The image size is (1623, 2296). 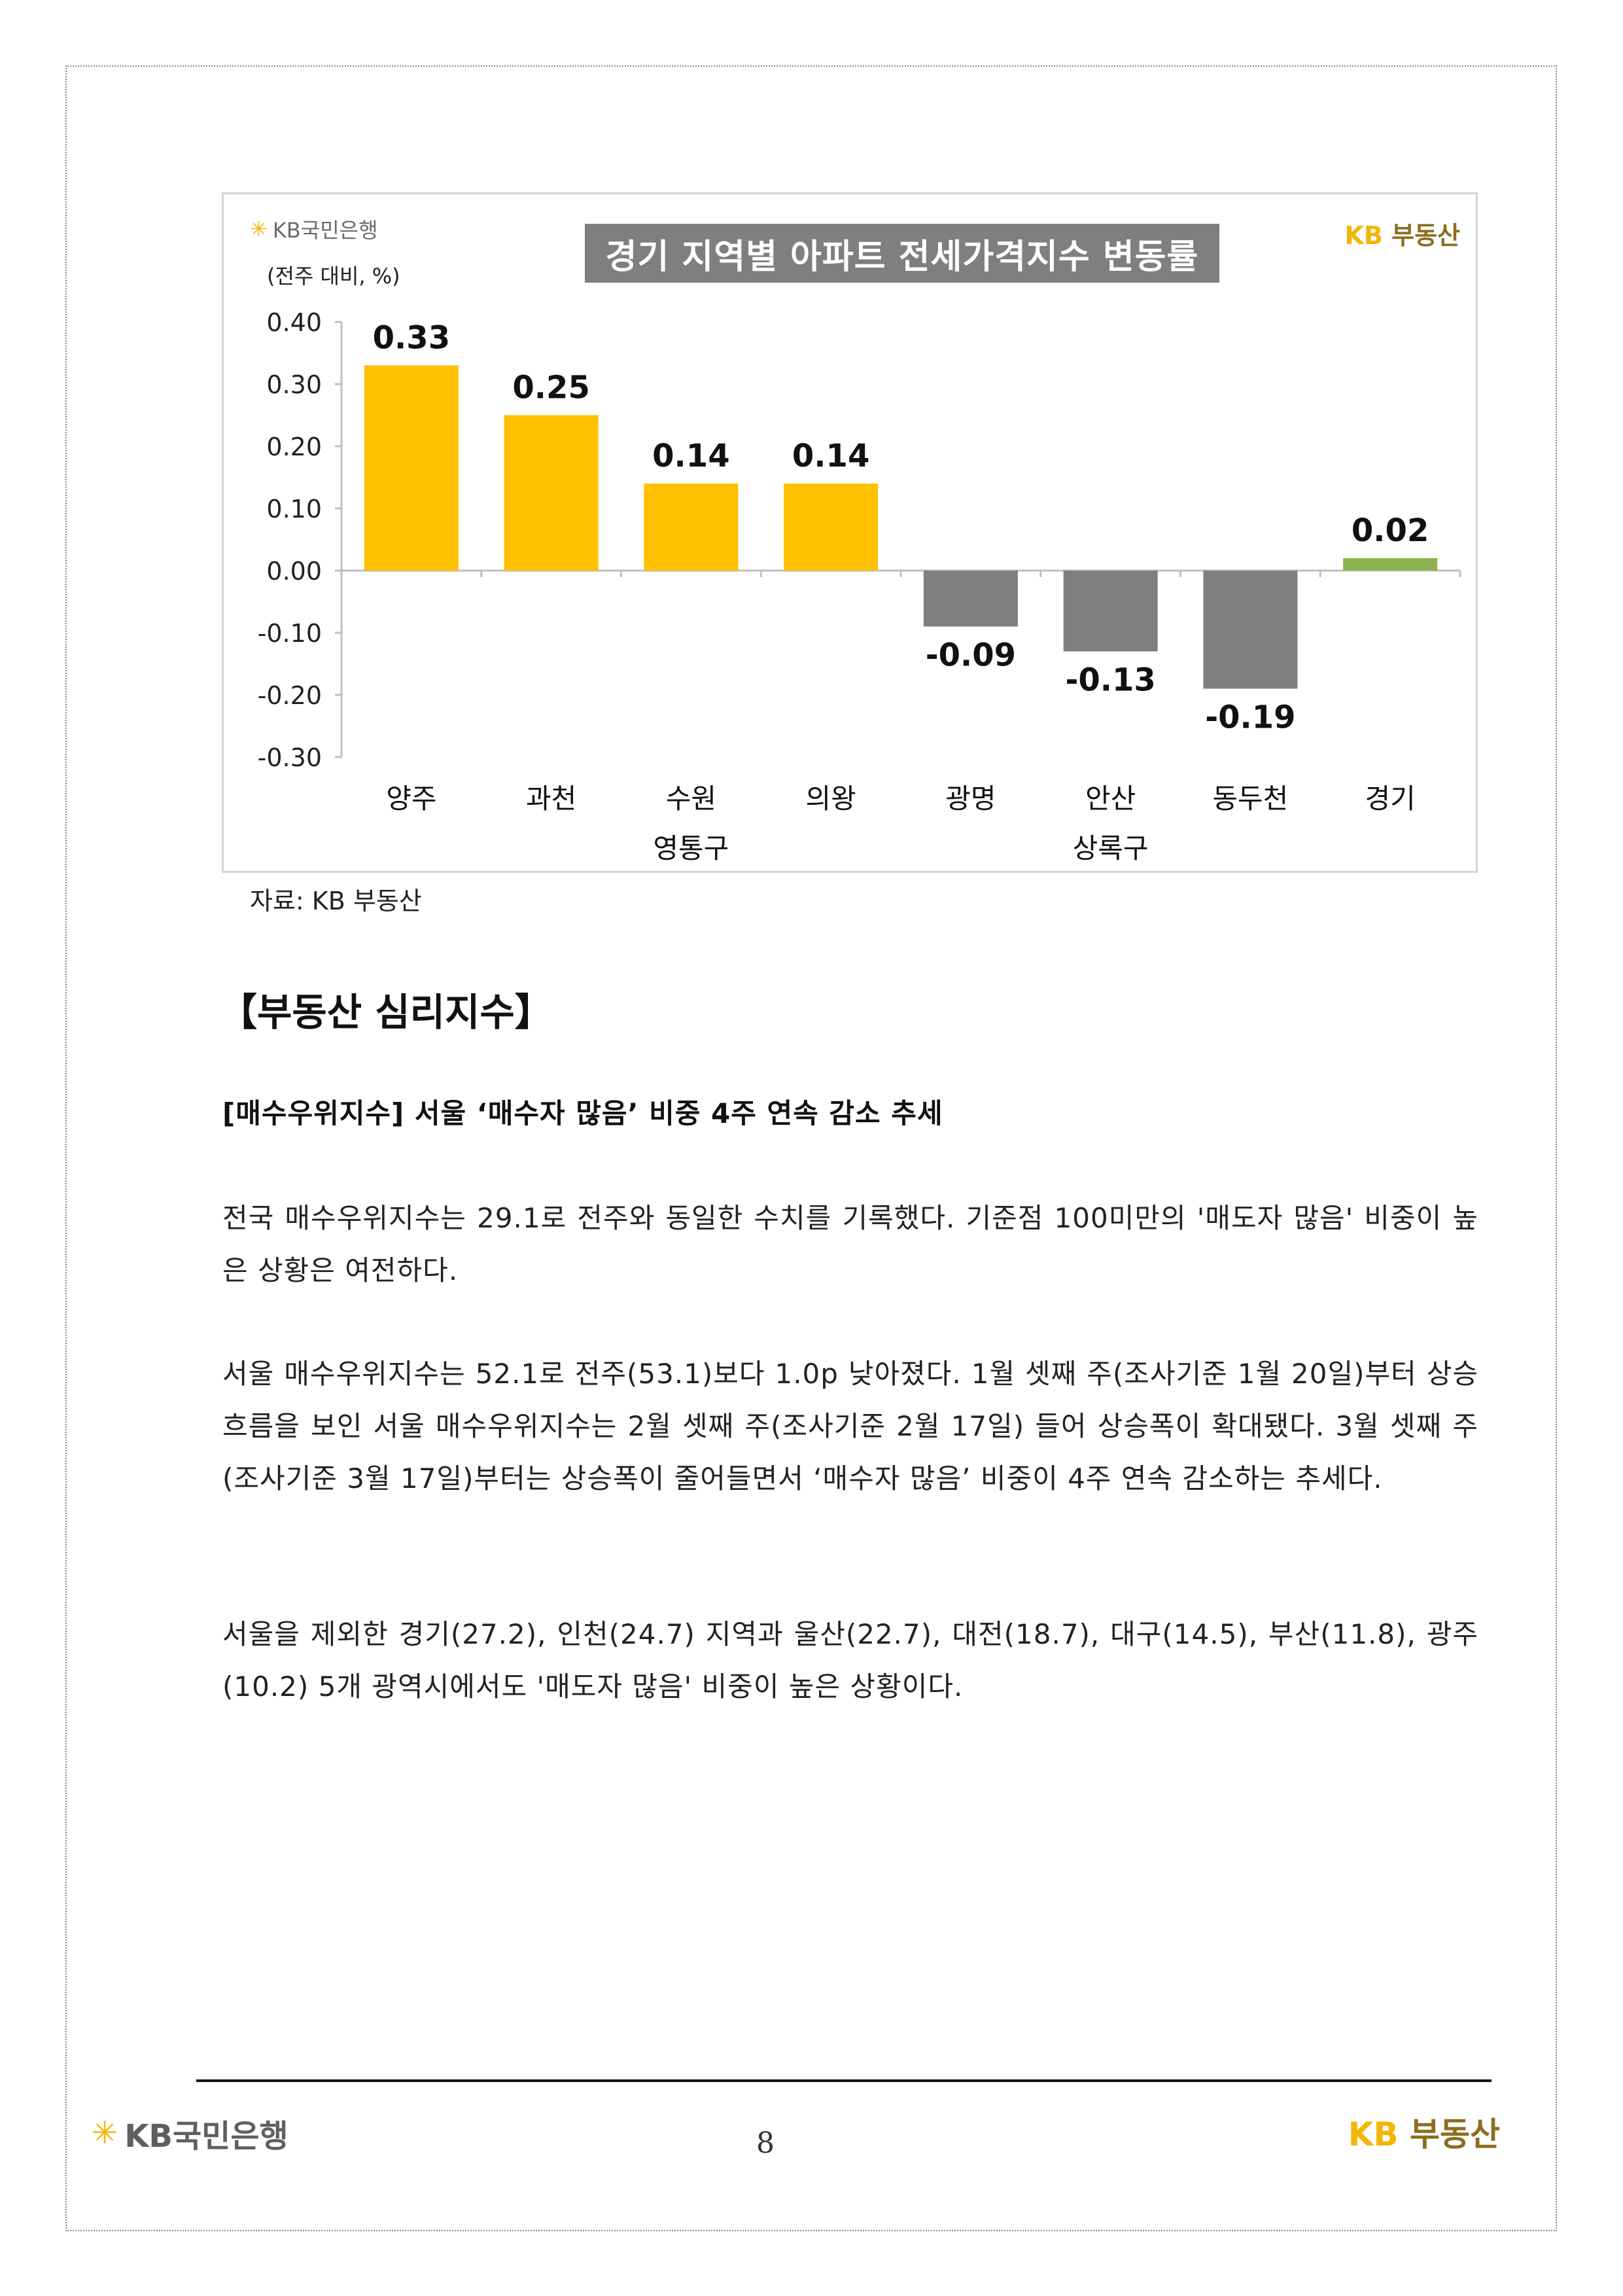 What do you see at coordinates (1455, 2134) in the screenshot?
I see `footer-kb-logo-name: 부동산` at bounding box center [1455, 2134].